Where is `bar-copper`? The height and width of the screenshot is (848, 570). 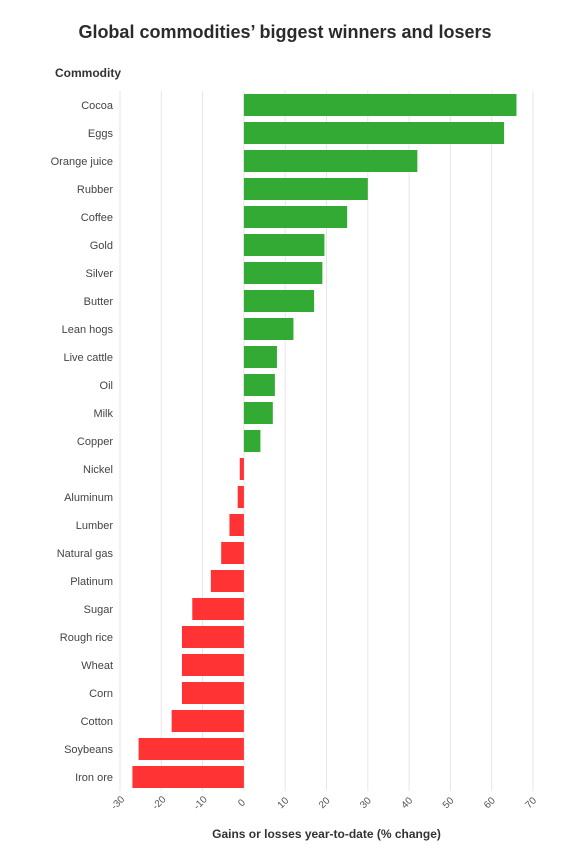
bar-copper is located at coordinates (252, 441).